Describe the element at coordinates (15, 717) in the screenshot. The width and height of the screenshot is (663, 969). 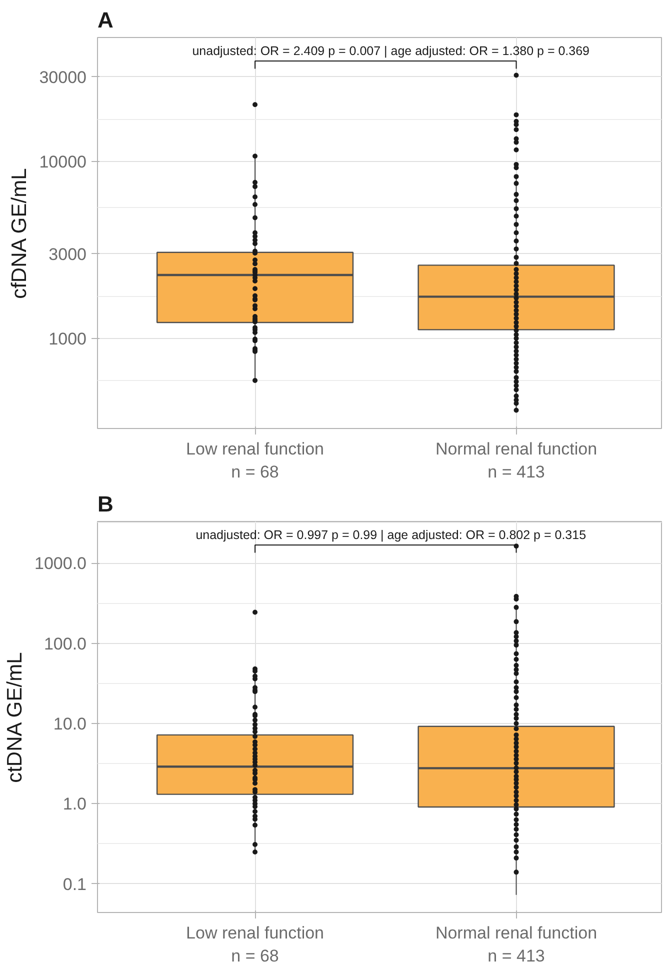
I see `y-axis-title: ctDNA GE/mL` at that location.